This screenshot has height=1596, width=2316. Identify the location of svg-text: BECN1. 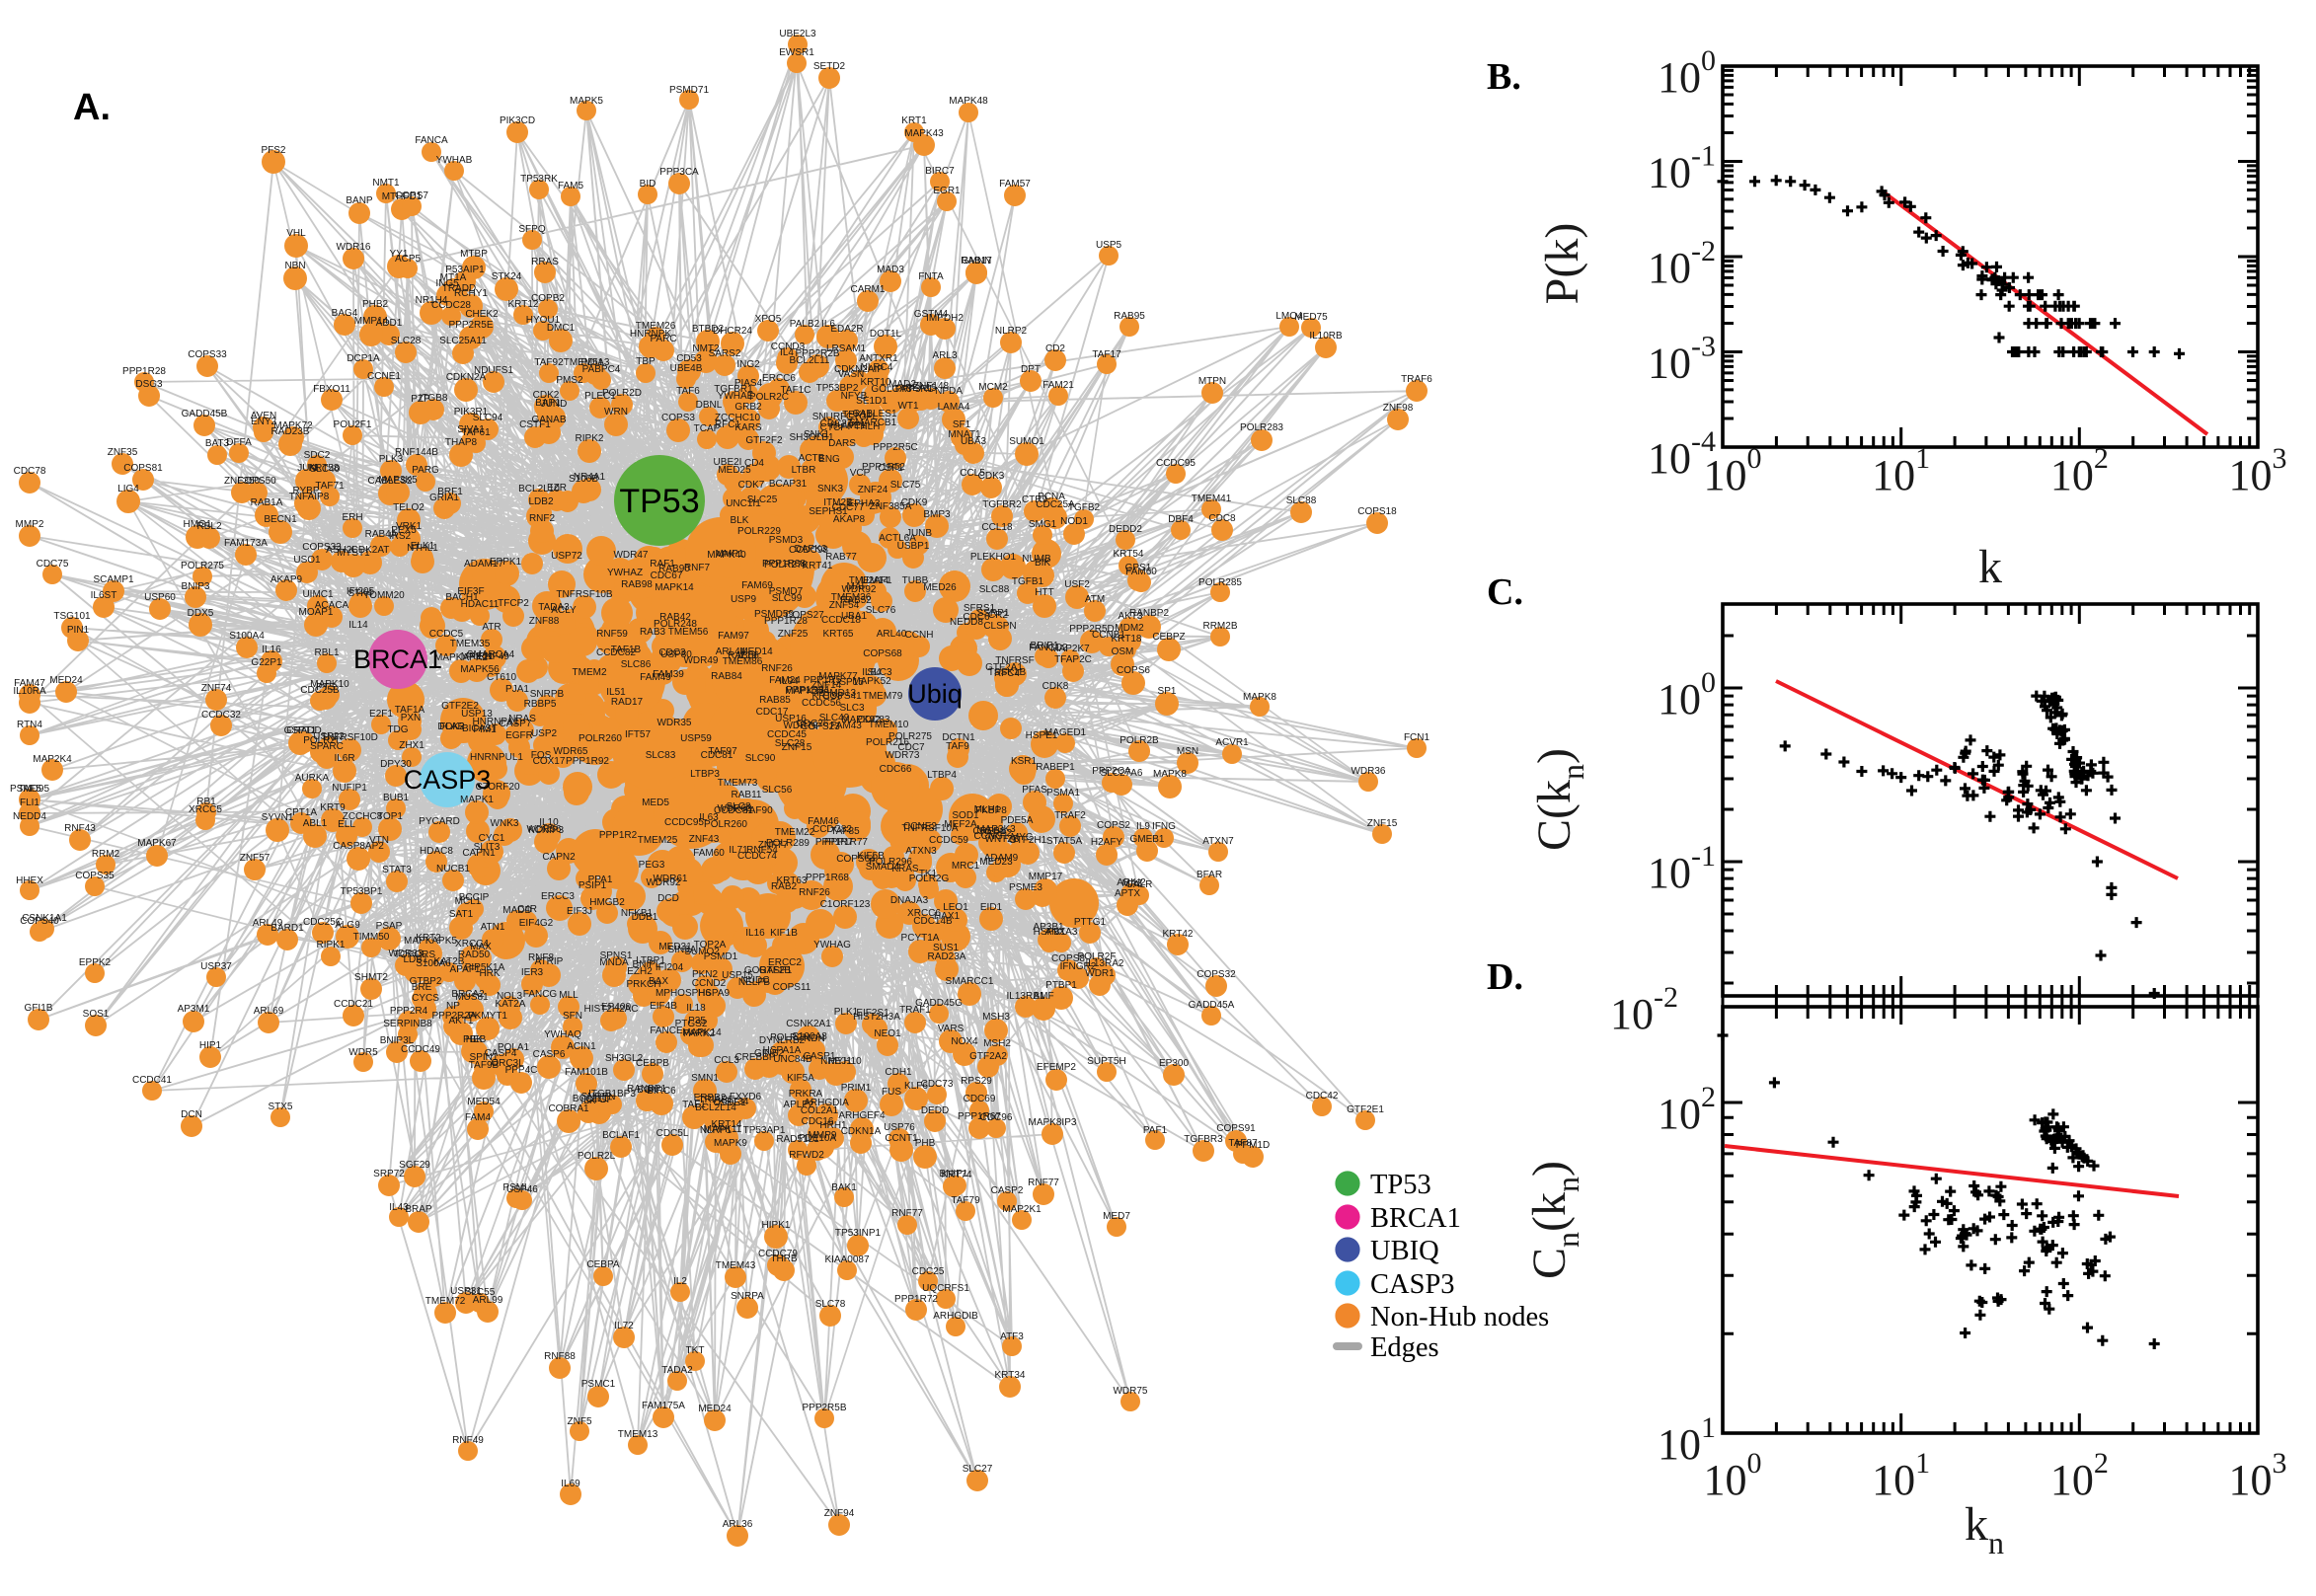
(280, 519).